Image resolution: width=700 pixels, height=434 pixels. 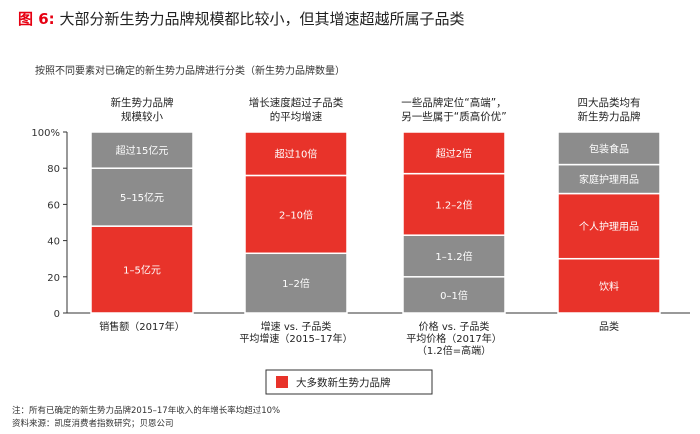 I want to click on x-label: 价格 vs. 子品类, so click(x=454, y=326).